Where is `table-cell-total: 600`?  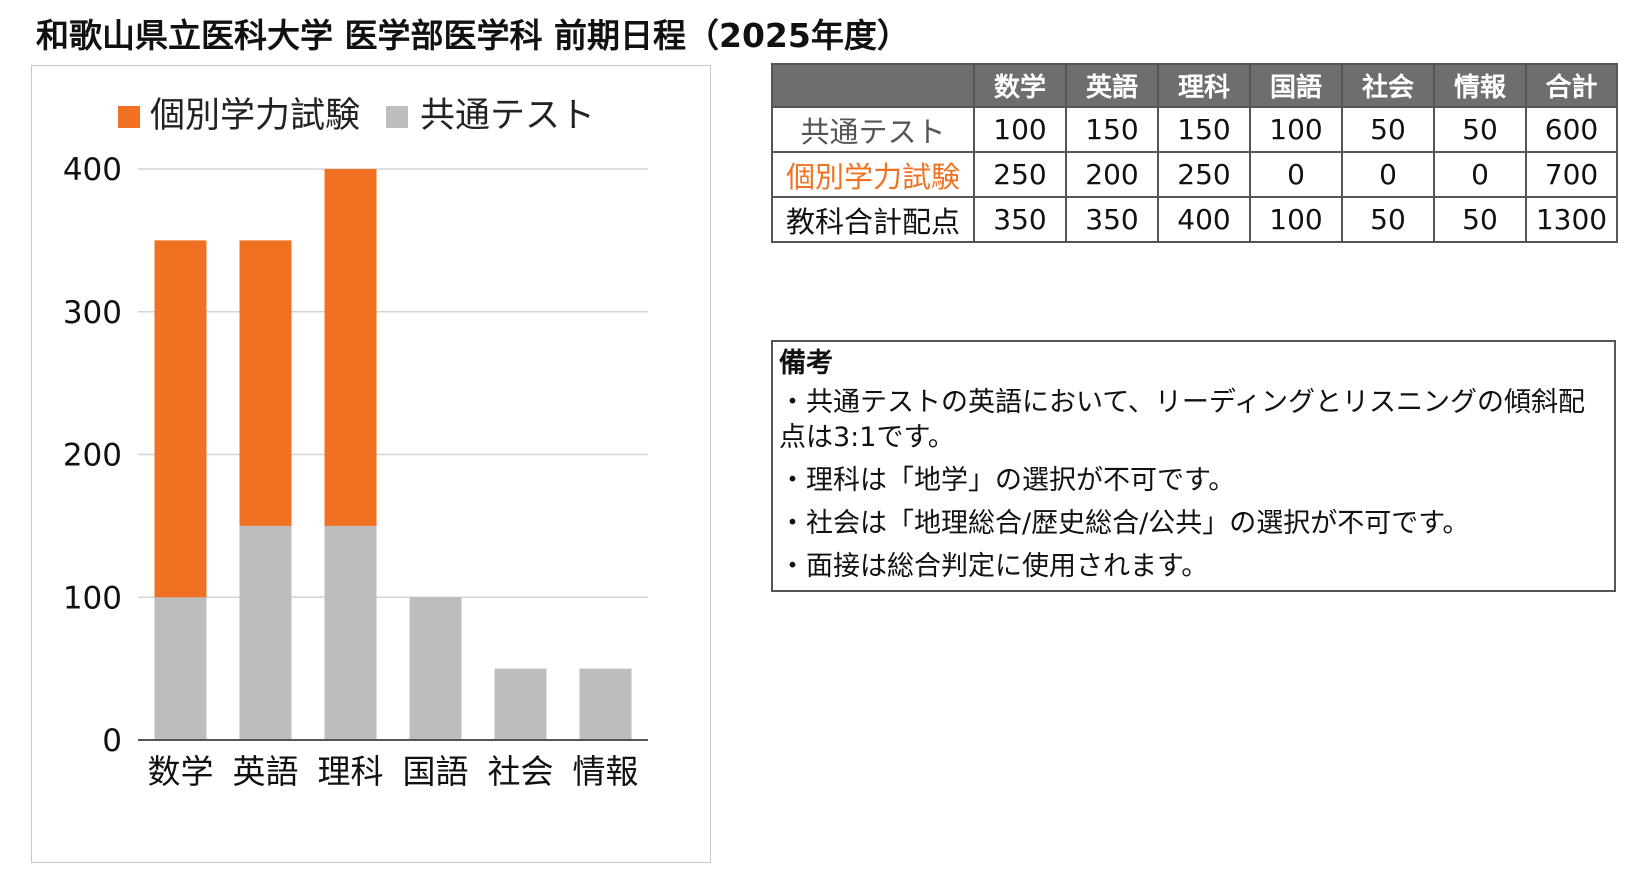 table-cell-total: 600 is located at coordinates (1571, 129).